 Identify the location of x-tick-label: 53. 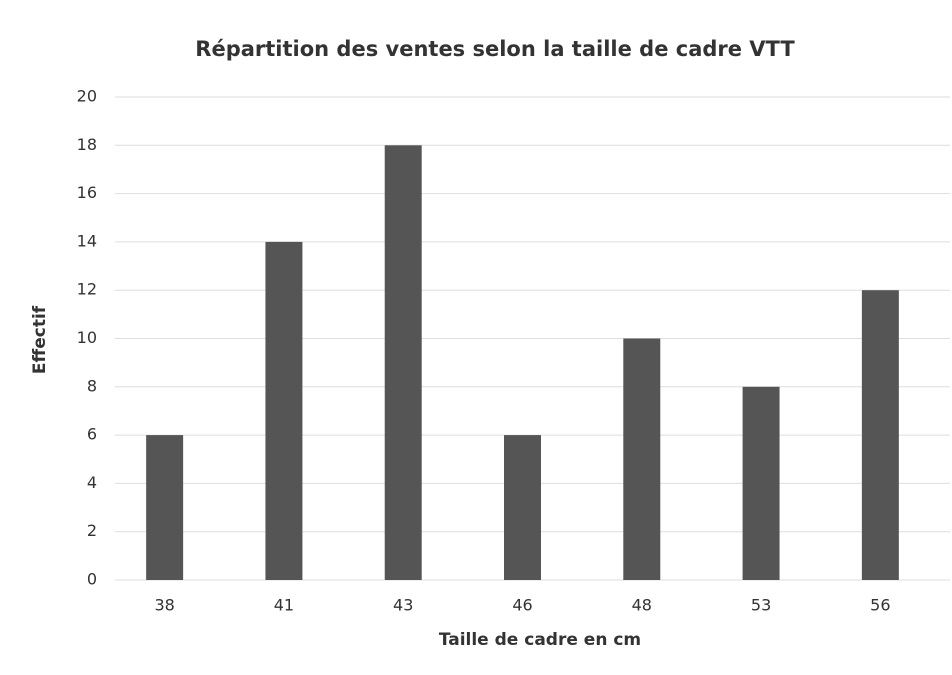
(761, 605).